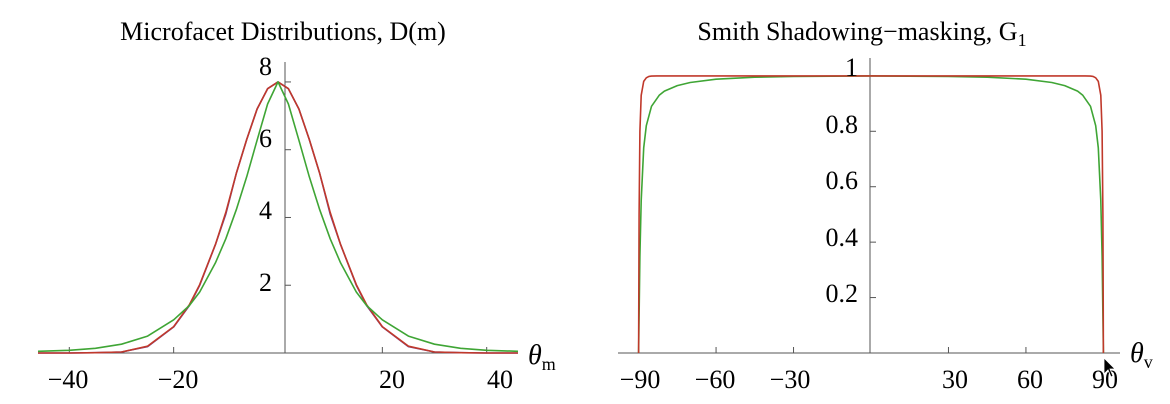 This screenshot has height=404, width=1170. What do you see at coordinates (842, 293) in the screenshot?
I see `chart-right-ytick-label: 0.2` at bounding box center [842, 293].